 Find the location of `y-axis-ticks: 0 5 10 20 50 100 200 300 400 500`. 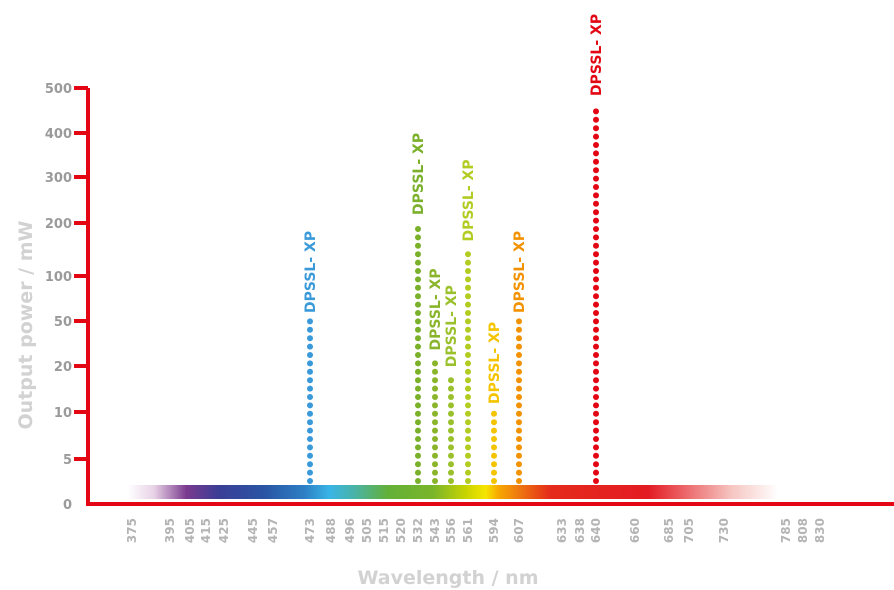

y-axis-ticks: 0 5 10 20 50 100 200 300 400 500 is located at coordinates (66, 297).